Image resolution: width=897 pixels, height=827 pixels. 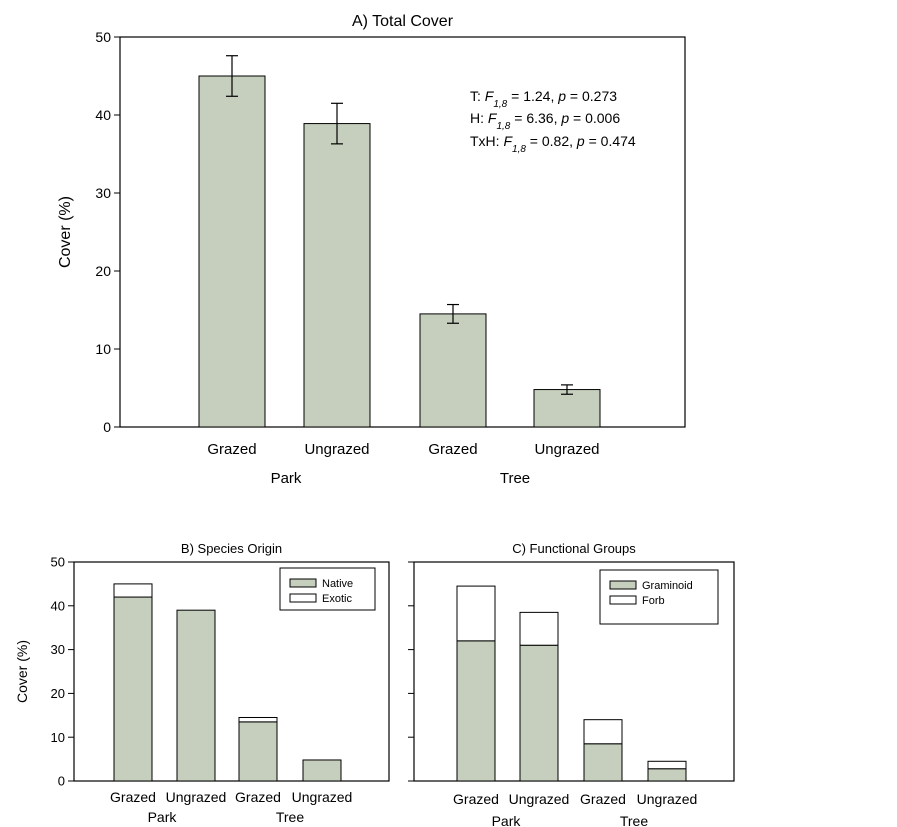 I want to click on stats-pval: = 0.474, so click(x=610, y=141).